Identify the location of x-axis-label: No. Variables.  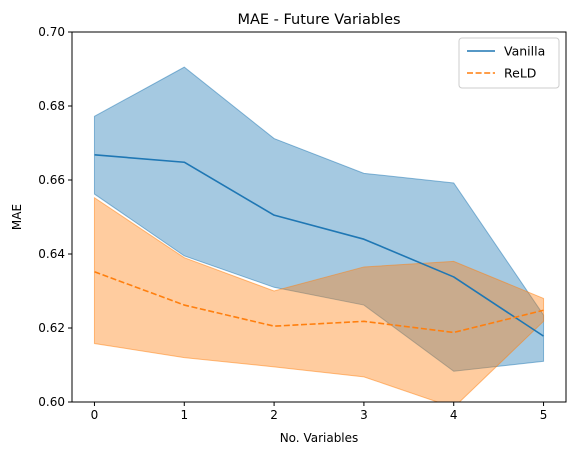
(319, 438).